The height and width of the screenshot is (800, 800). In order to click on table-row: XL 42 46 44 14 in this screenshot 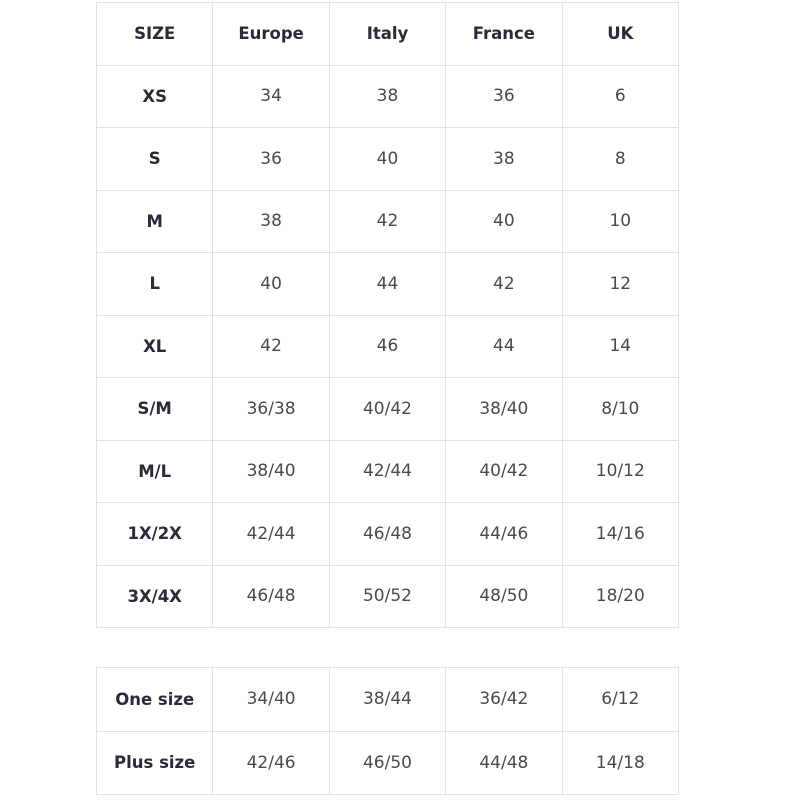, I will do `click(387, 346)`.